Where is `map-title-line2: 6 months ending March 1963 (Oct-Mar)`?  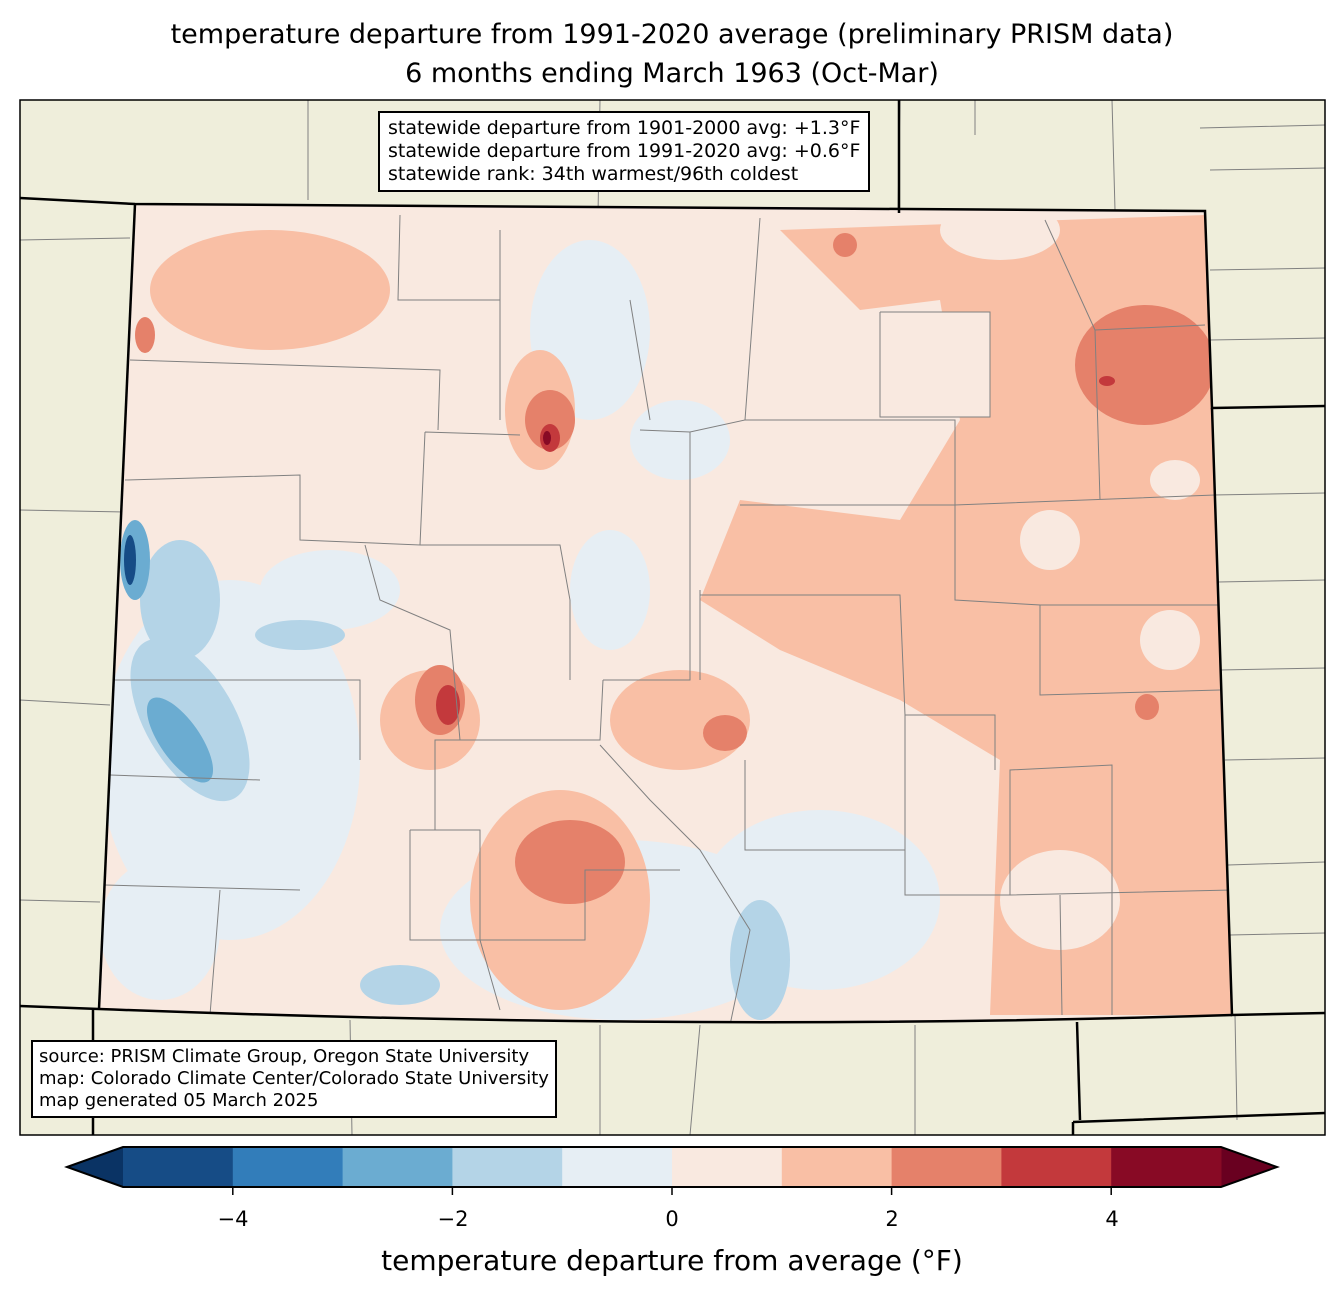 map-title-line2: 6 months ending March 1963 (Oct-Mar) is located at coordinates (672, 73).